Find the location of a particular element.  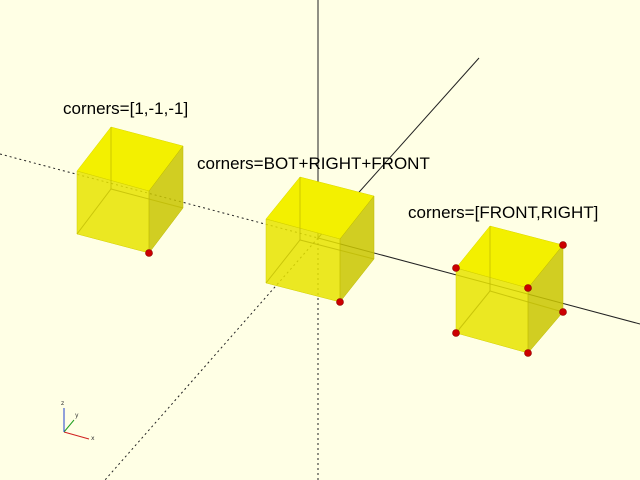

gizmo-x-label: x is located at coordinates (93, 438).